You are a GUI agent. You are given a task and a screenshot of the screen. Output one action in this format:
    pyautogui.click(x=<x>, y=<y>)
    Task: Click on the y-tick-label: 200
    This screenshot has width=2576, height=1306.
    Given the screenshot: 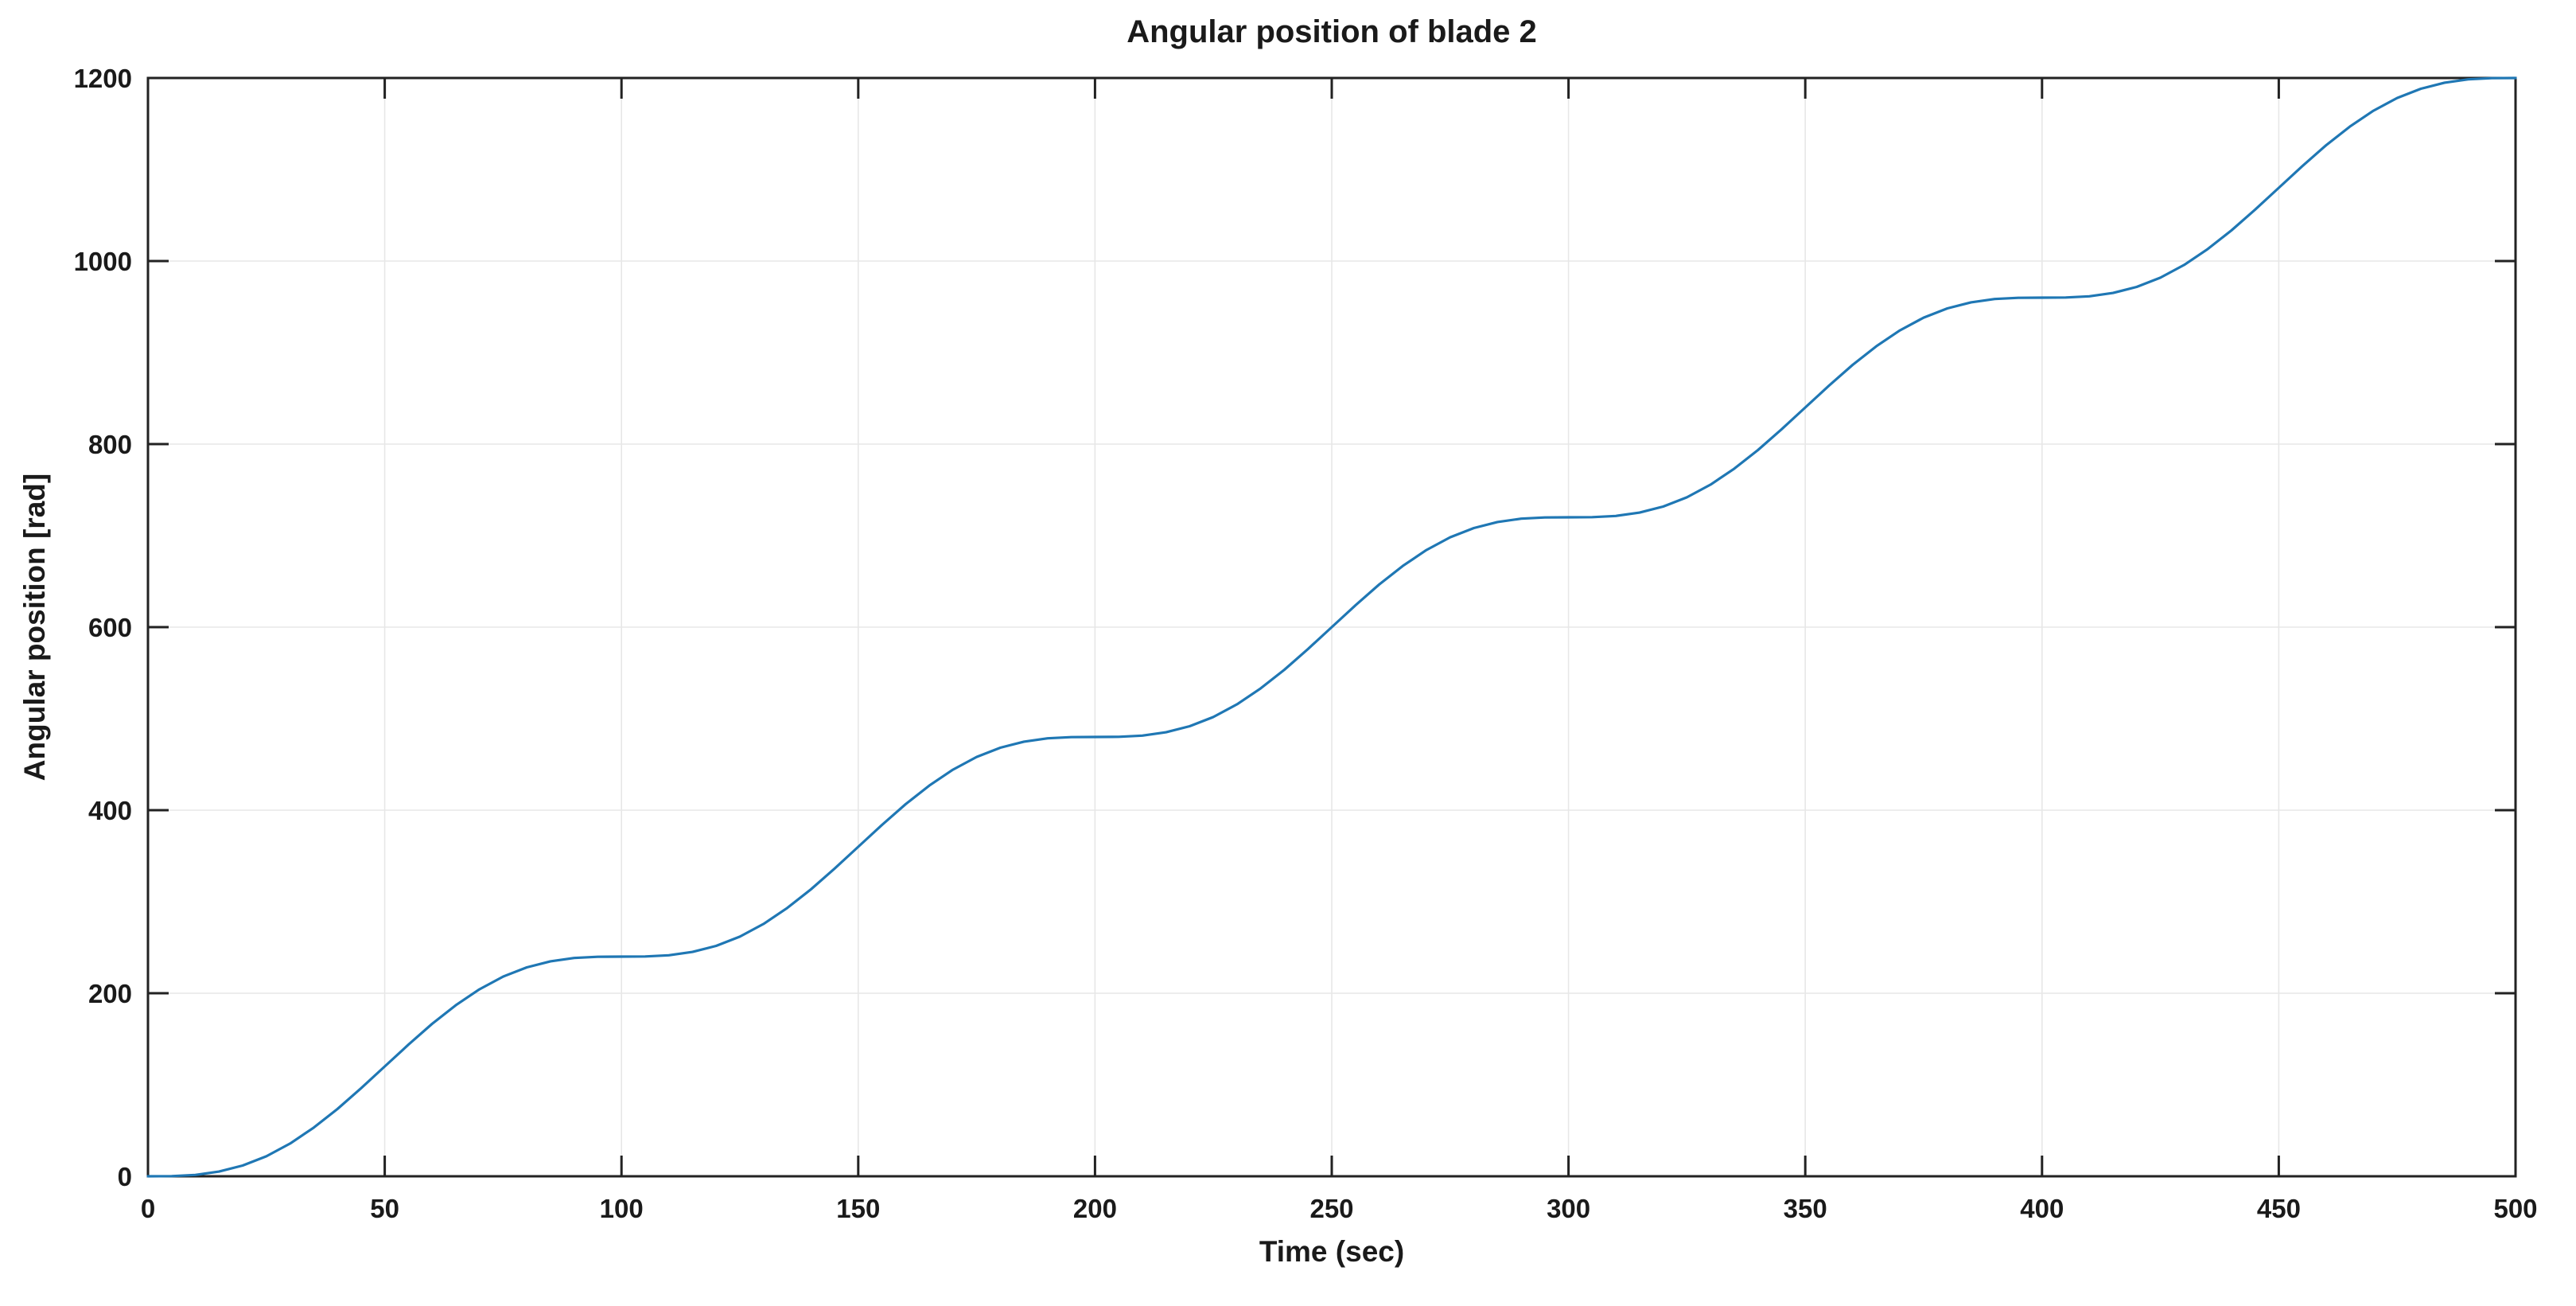 What is the action you would take?
    pyautogui.click(x=110, y=993)
    